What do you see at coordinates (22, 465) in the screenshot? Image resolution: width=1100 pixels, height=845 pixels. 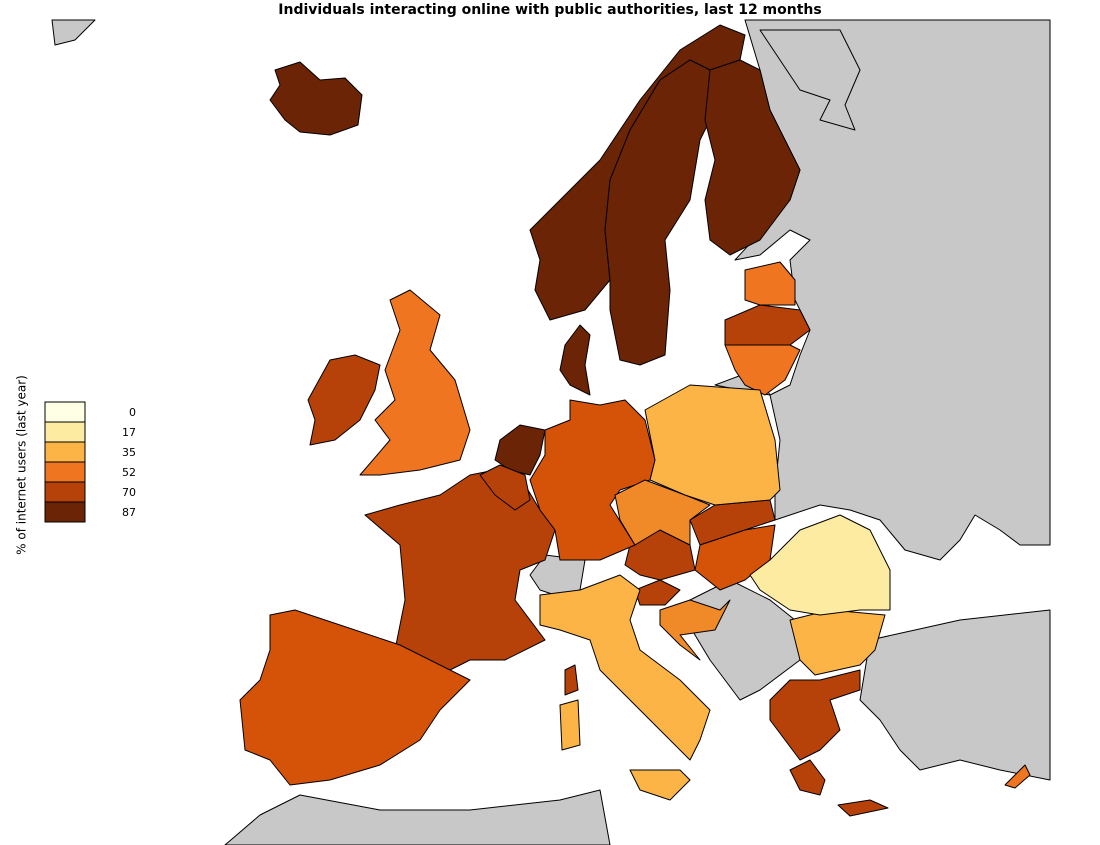 I see `legend-title: % of internet users (last year)` at bounding box center [22, 465].